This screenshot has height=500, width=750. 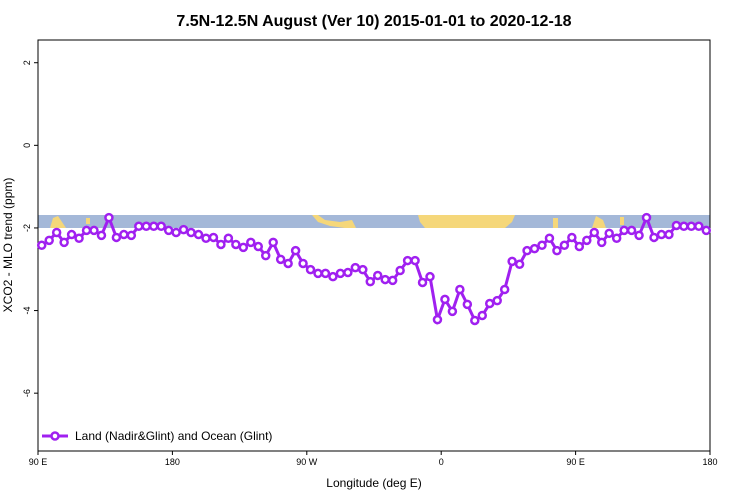 I want to click on y-tick-label: 2, so click(x=27, y=62).